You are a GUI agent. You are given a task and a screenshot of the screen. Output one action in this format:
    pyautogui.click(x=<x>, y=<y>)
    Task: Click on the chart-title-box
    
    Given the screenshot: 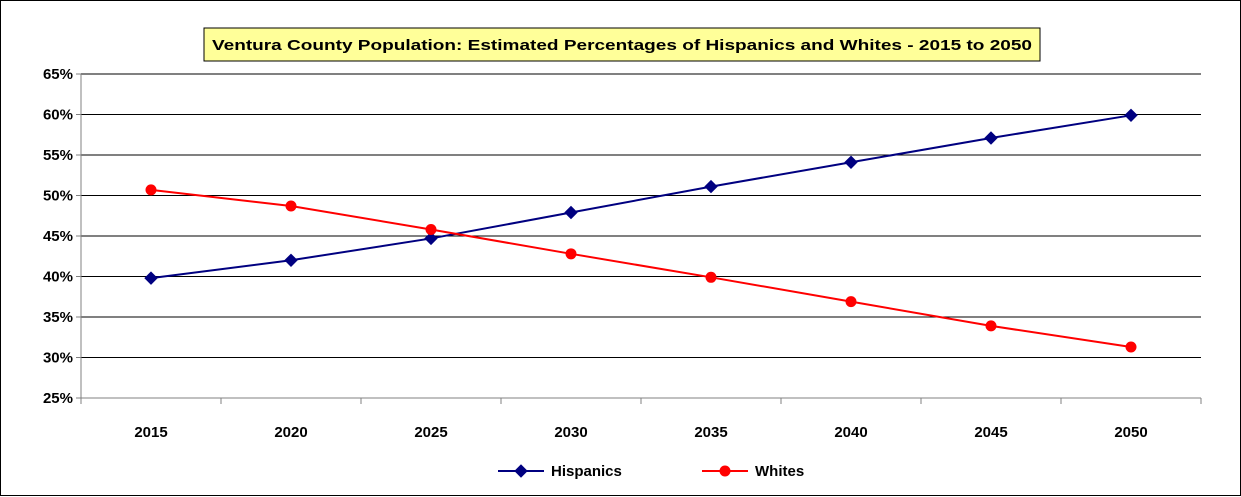 What is the action you would take?
    pyautogui.click(x=622, y=44)
    